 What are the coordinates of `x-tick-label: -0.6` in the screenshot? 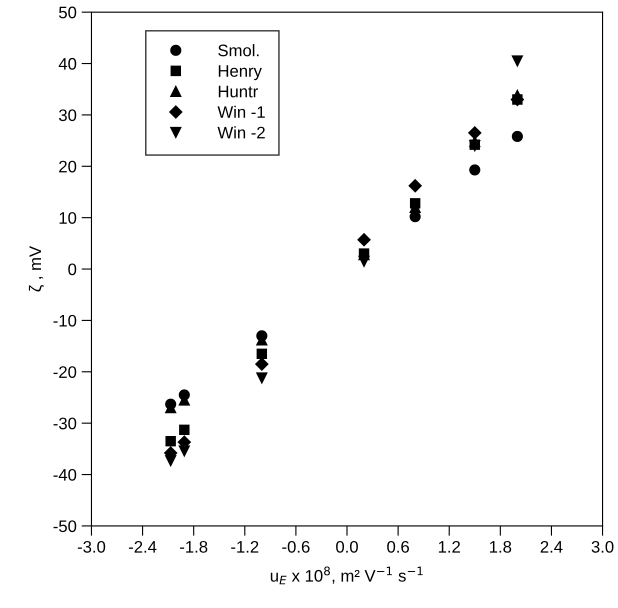 It's located at (296, 546).